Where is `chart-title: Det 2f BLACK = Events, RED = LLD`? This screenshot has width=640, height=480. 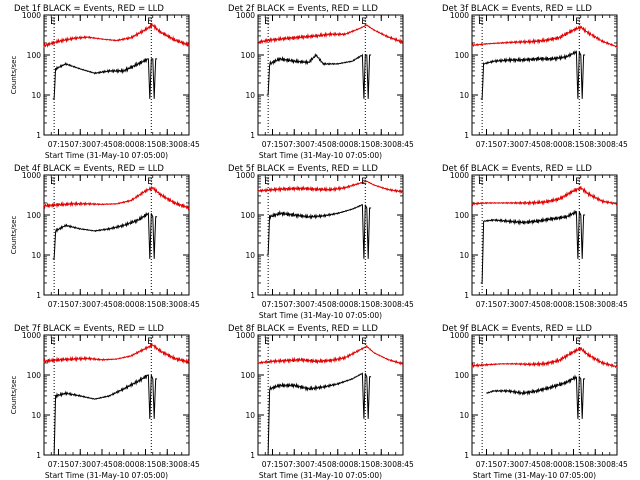 chart-title: Det 2f BLACK = Events, RED = LLD is located at coordinates (303, 9).